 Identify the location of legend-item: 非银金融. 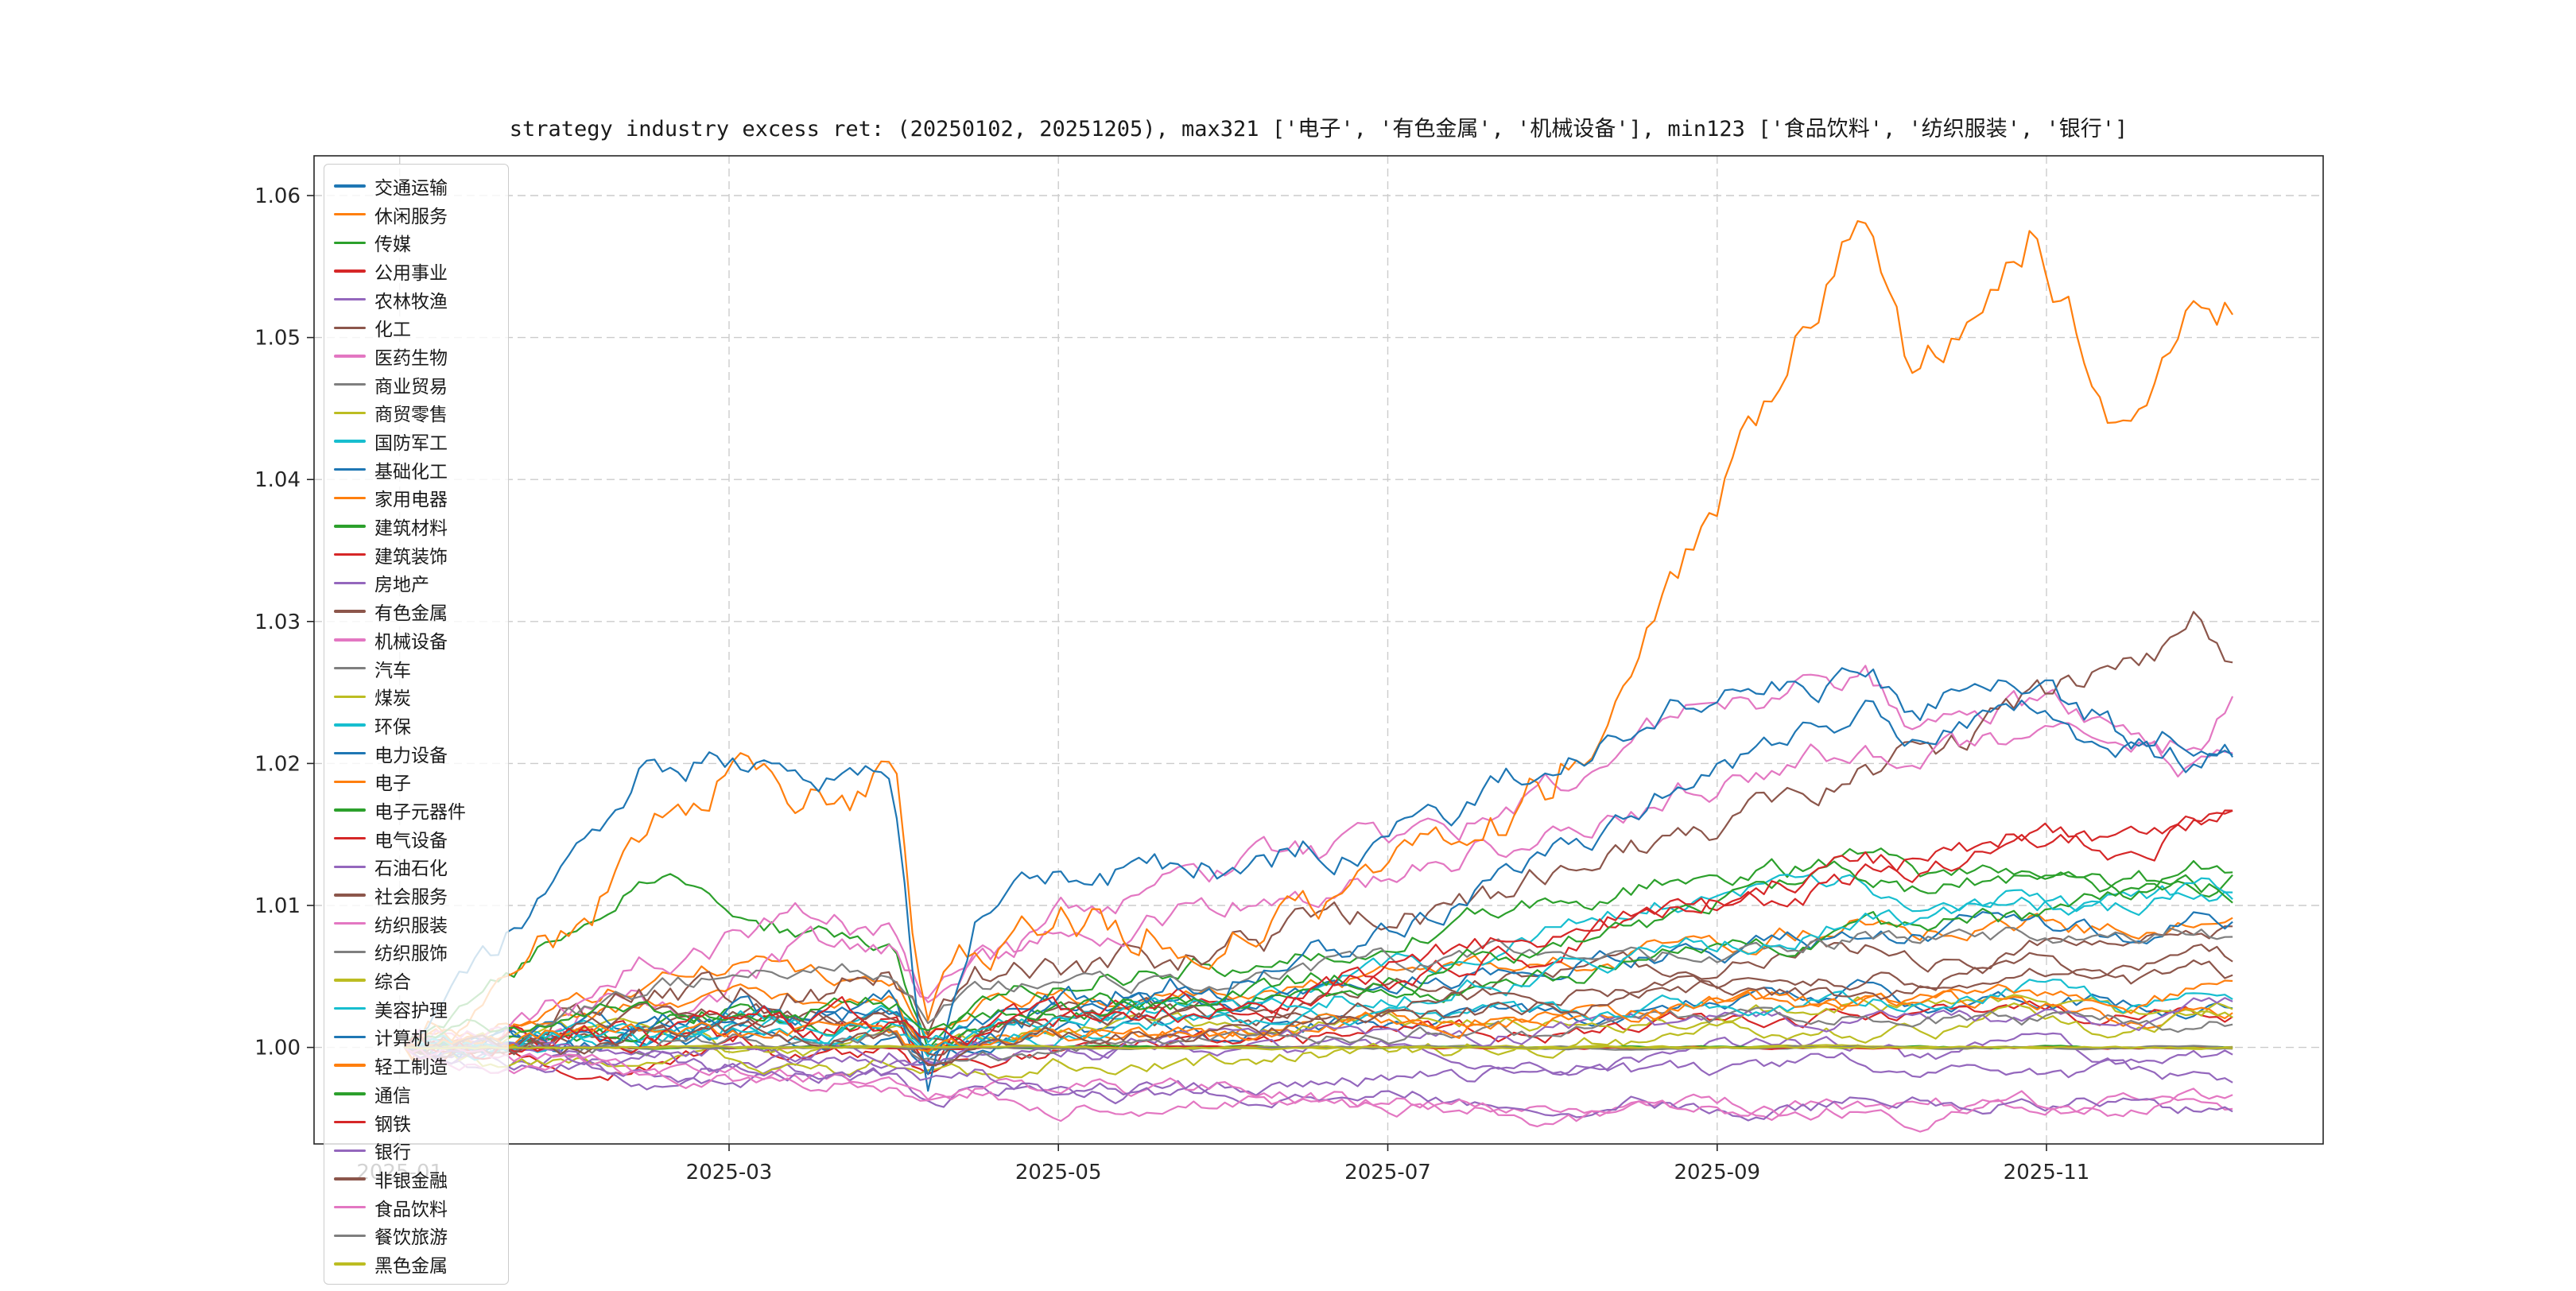
(421, 1179).